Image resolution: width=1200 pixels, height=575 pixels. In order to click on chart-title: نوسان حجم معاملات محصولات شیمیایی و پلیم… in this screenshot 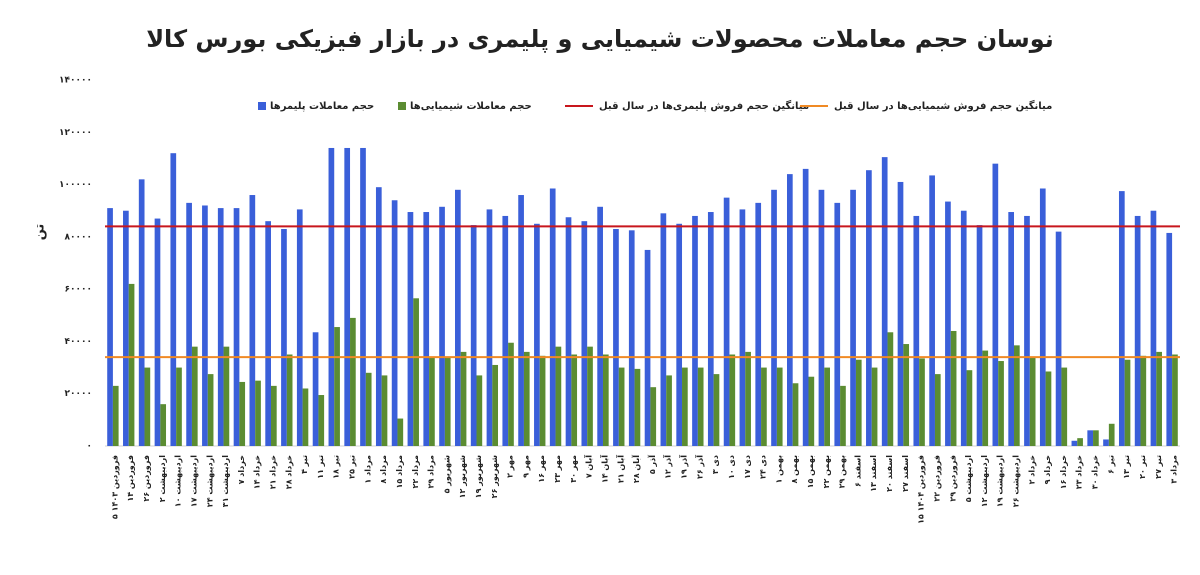, I will do `click(600, 39)`.